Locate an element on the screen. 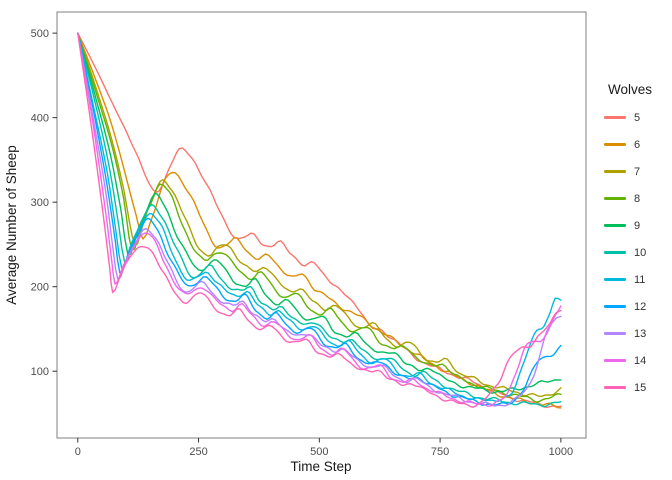  legend-label-9: 9 is located at coordinates (637, 225).